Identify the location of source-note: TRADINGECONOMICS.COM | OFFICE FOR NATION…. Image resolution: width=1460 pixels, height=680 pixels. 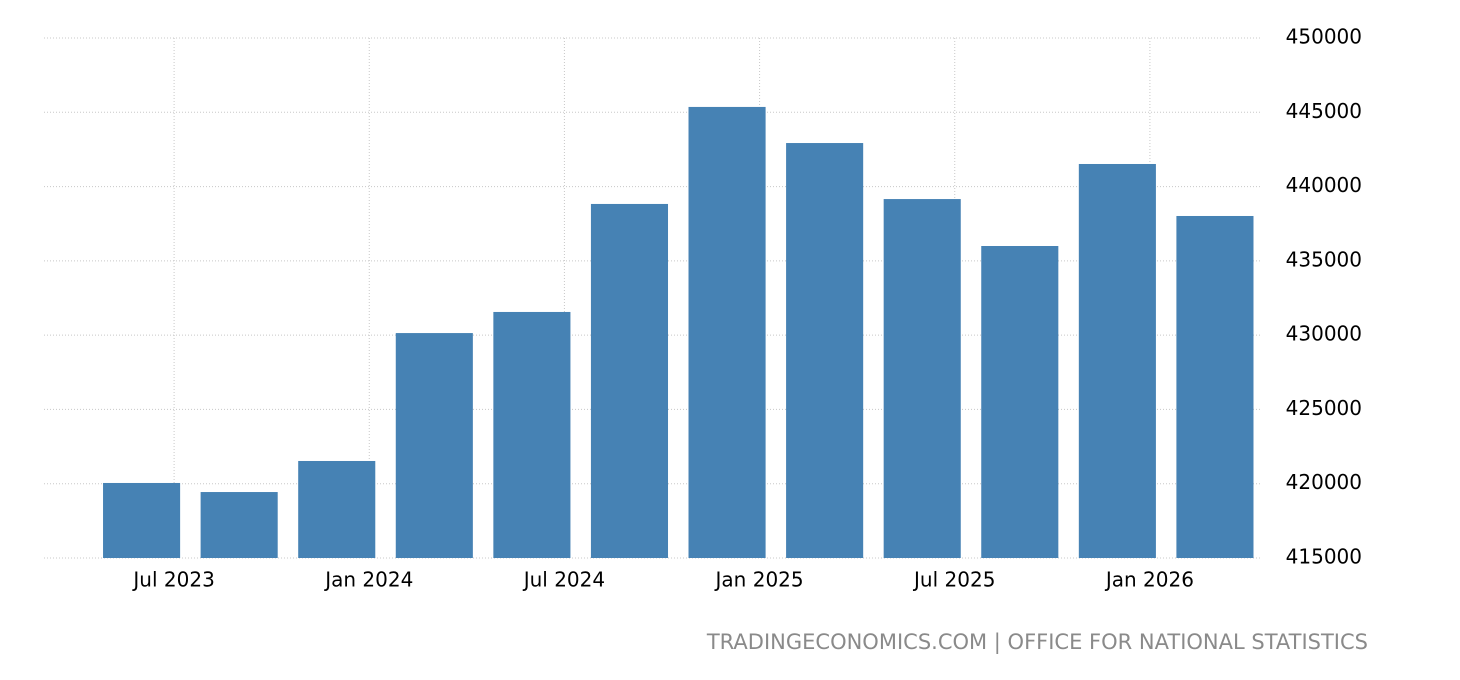
(1037, 642).